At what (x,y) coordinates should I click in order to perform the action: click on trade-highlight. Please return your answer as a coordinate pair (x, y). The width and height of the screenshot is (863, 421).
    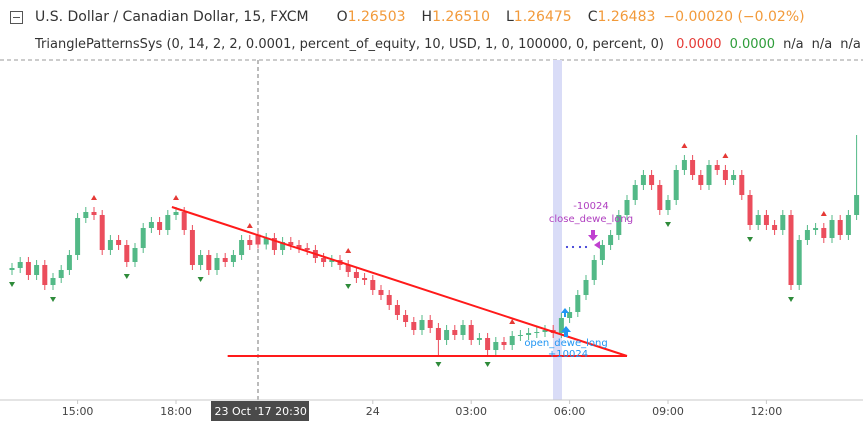
    Looking at the image, I should click on (557, 230).